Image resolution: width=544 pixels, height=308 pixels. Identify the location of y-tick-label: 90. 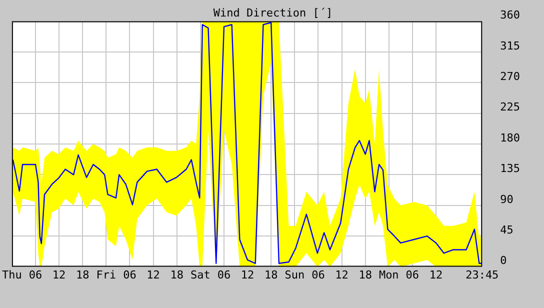
(507, 199).